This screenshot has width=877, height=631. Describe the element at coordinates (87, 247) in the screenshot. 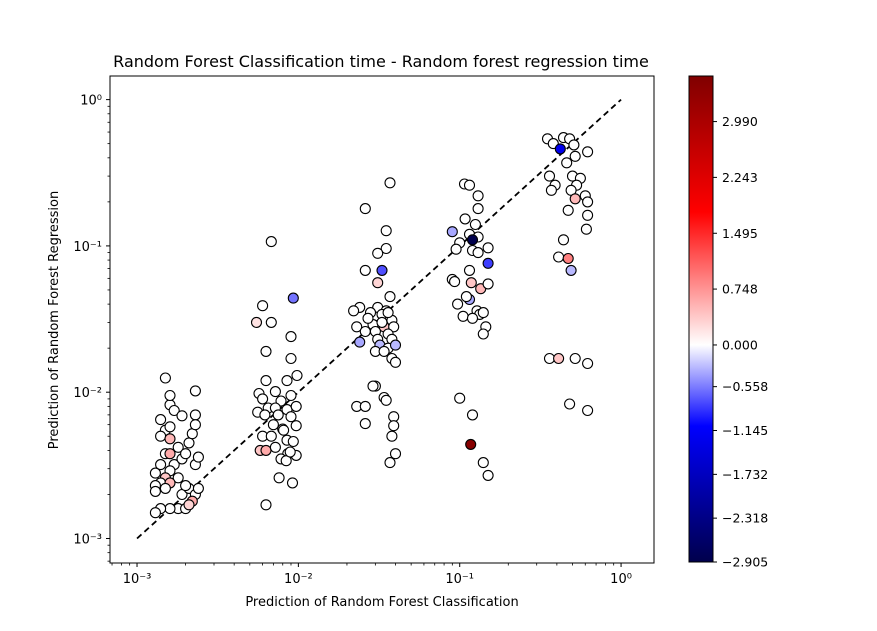

I see `y-tick-label: 10⁻¹` at that location.